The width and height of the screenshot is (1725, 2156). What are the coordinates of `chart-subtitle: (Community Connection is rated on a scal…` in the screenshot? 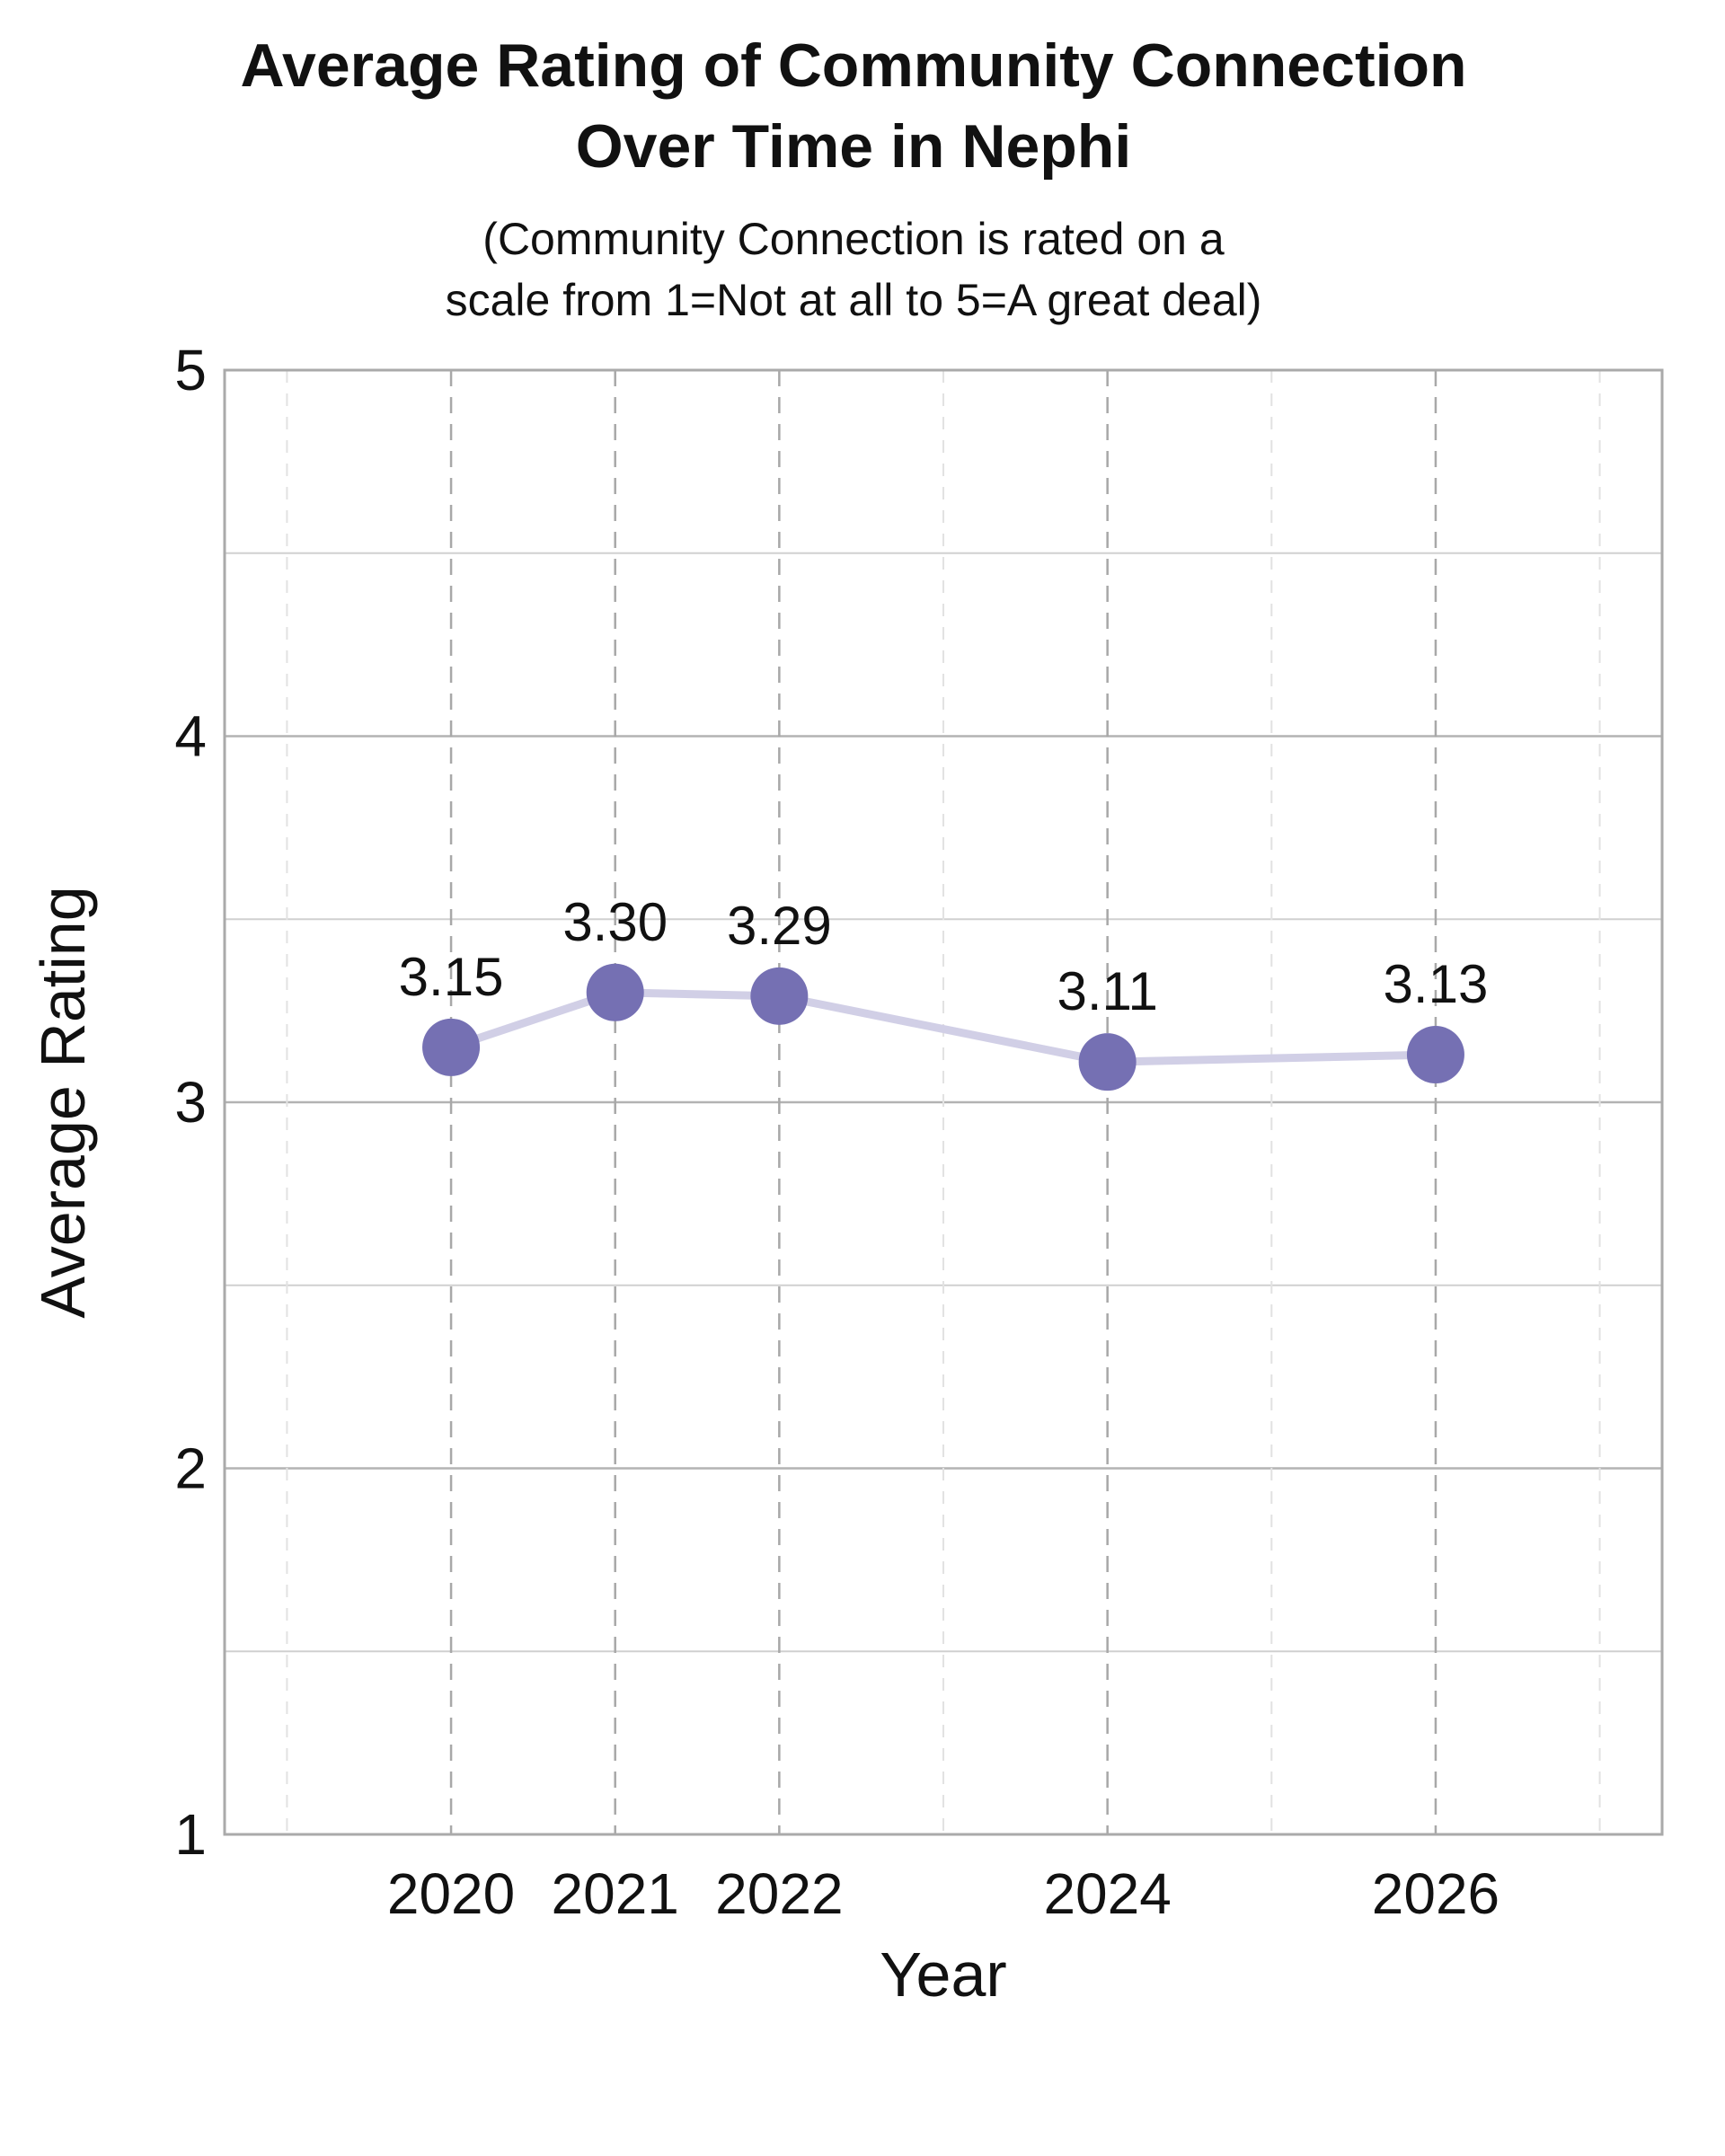 It's located at (853, 269).